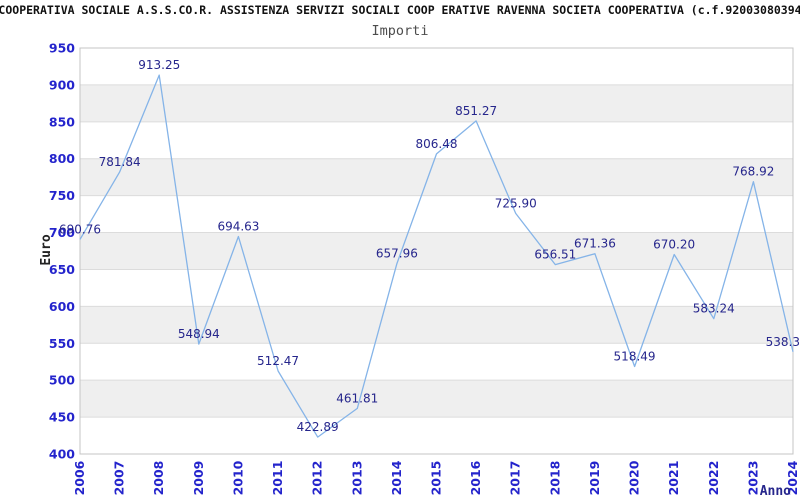  Describe the element at coordinates (62, 232) in the screenshot. I see `y-tick-label: 700` at that location.